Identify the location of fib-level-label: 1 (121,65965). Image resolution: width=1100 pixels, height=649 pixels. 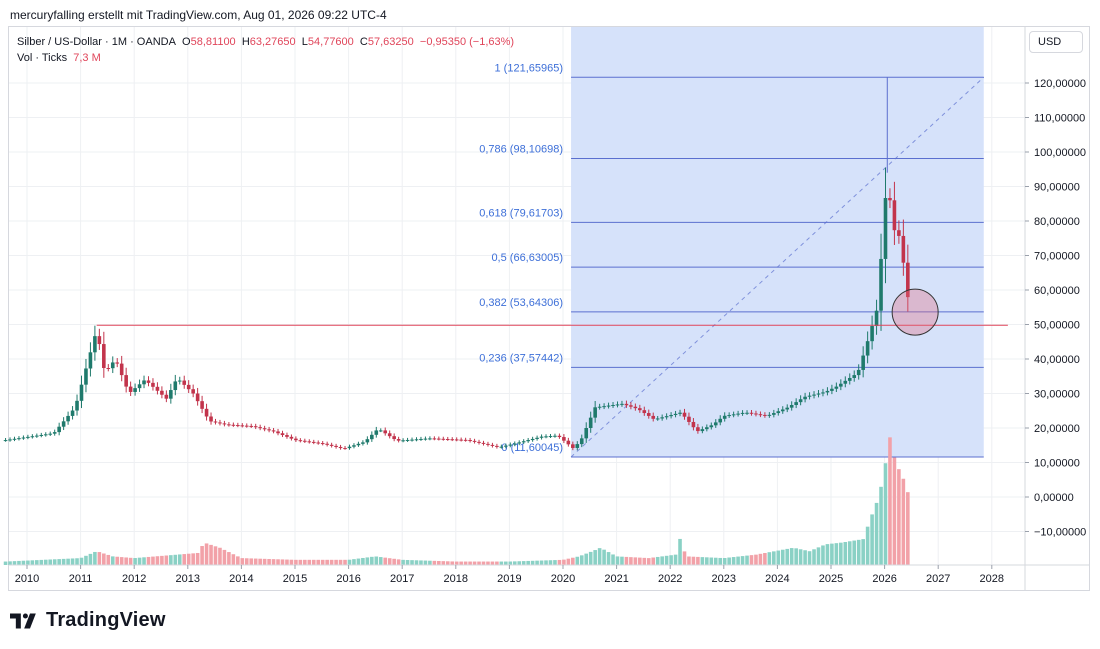
(529, 68).